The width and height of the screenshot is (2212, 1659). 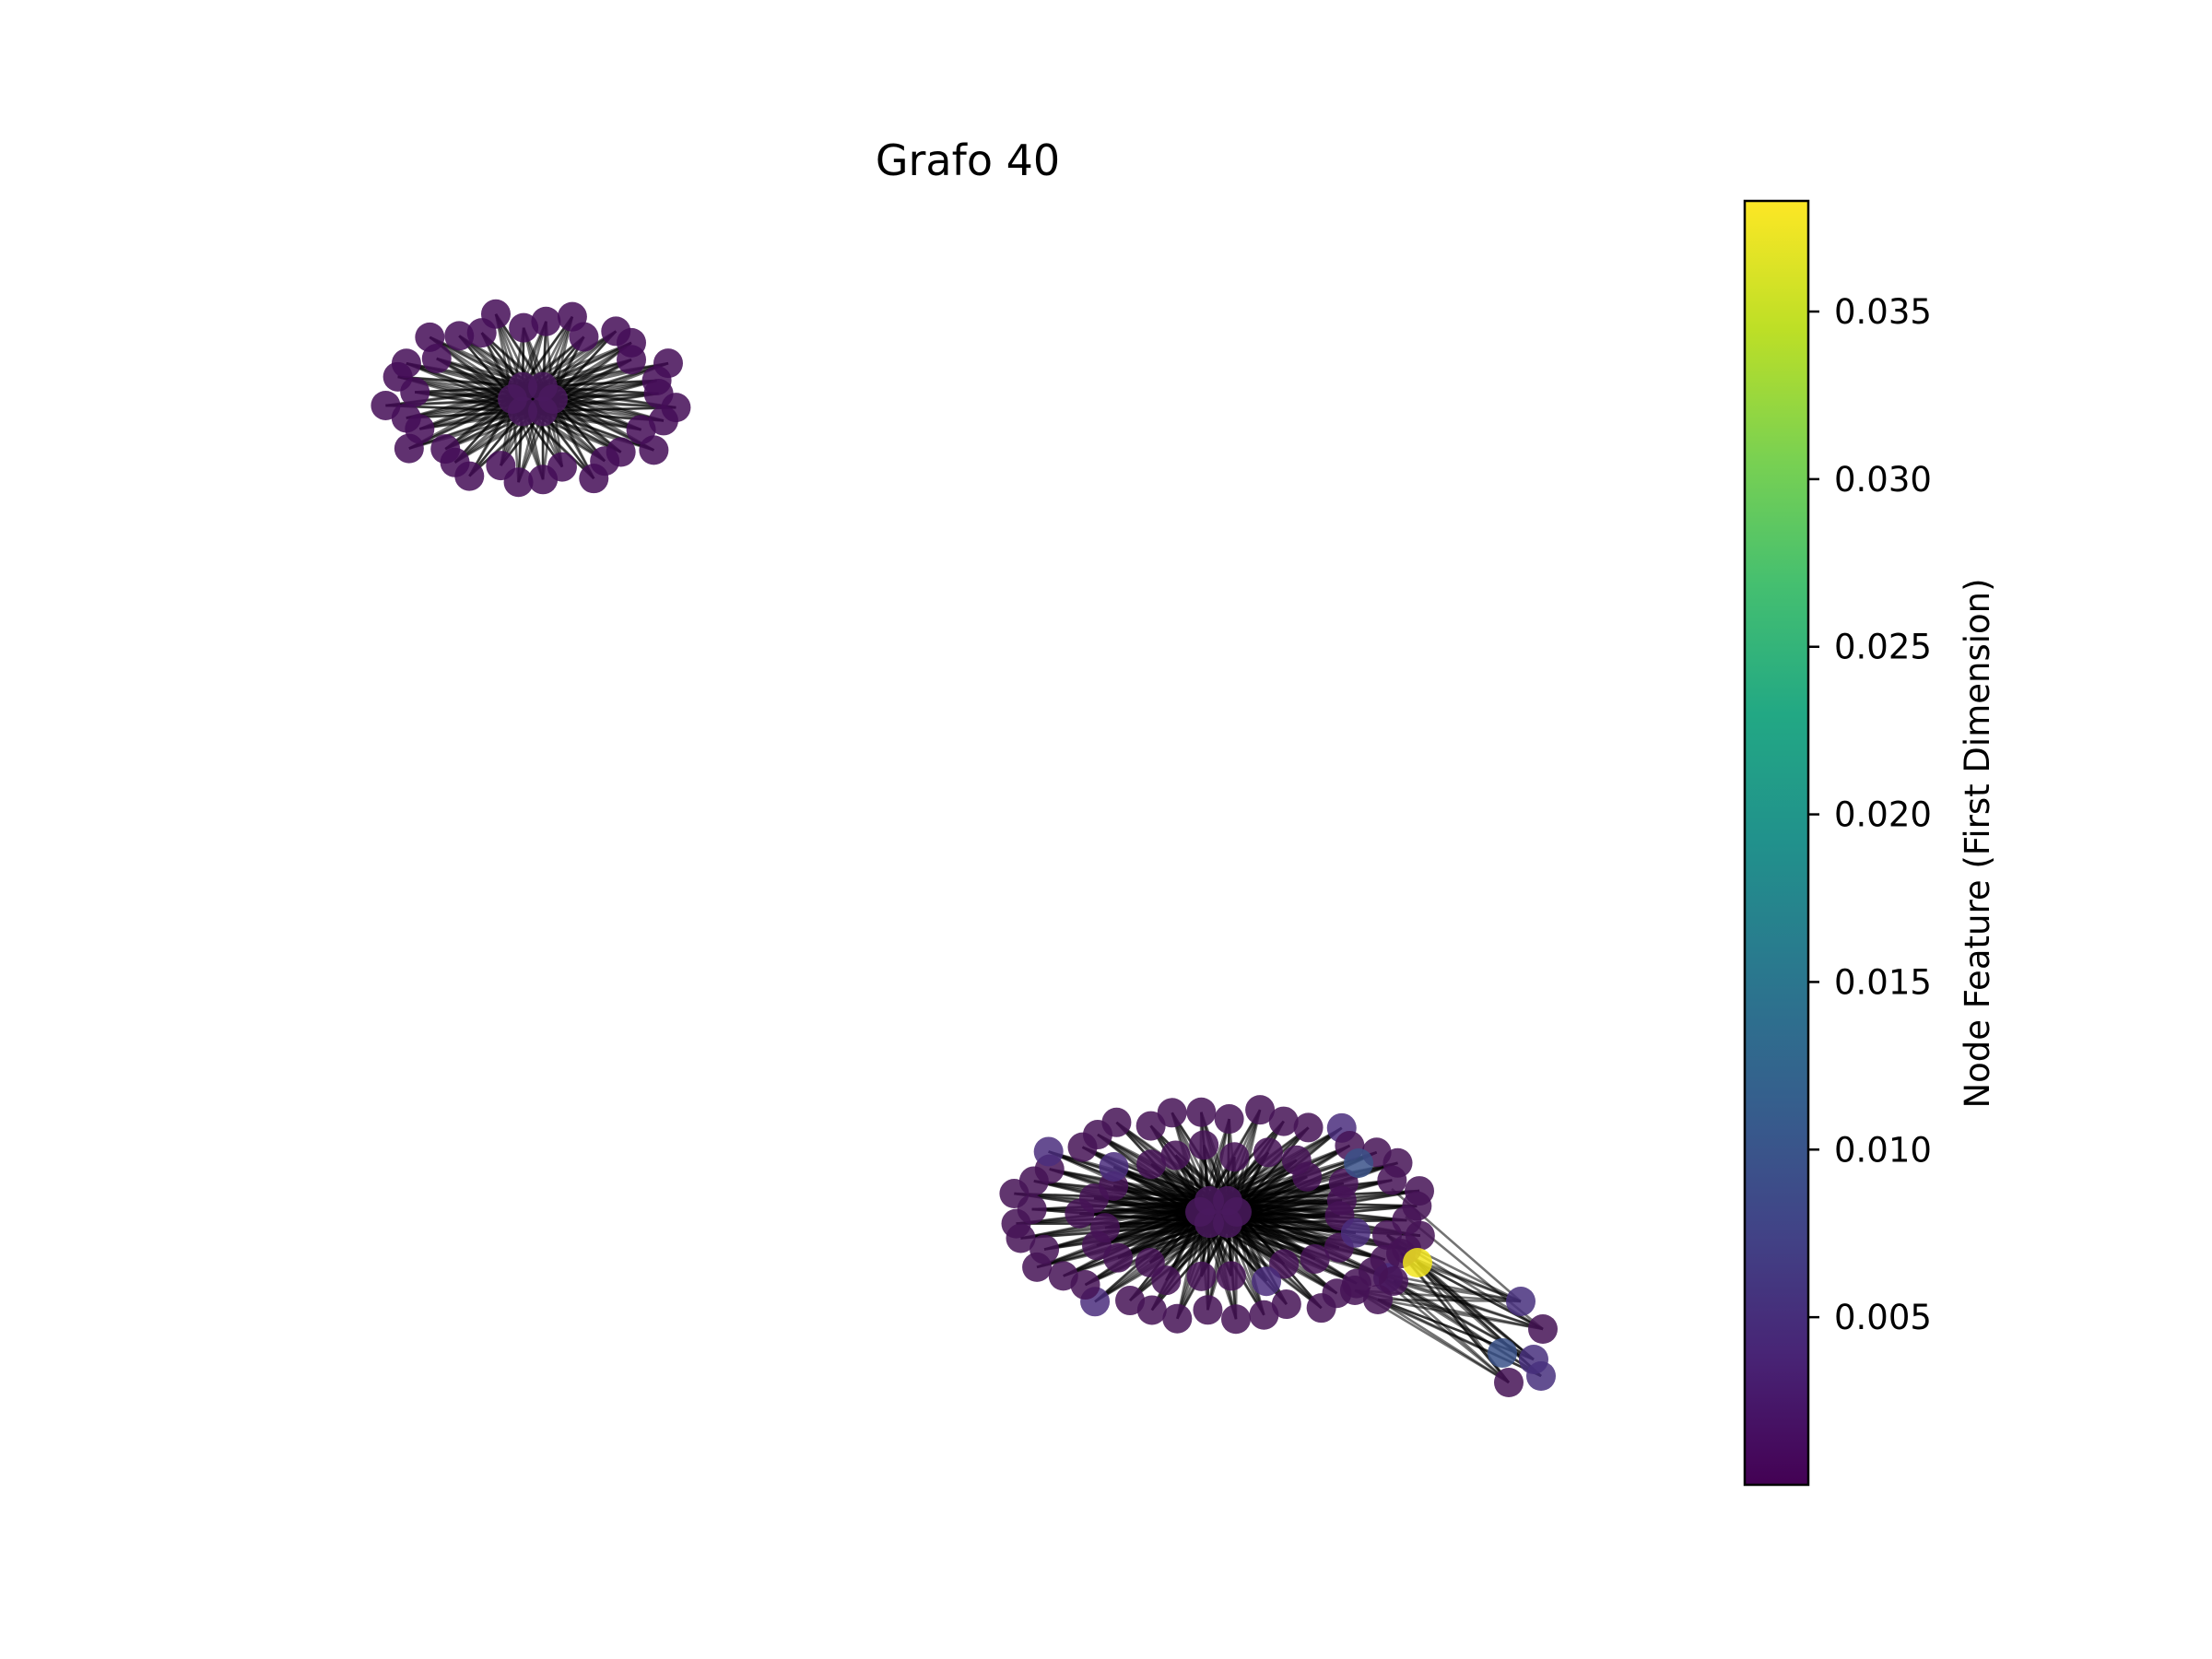 I want to click on figure-title: Grafo 40, so click(x=968, y=160).